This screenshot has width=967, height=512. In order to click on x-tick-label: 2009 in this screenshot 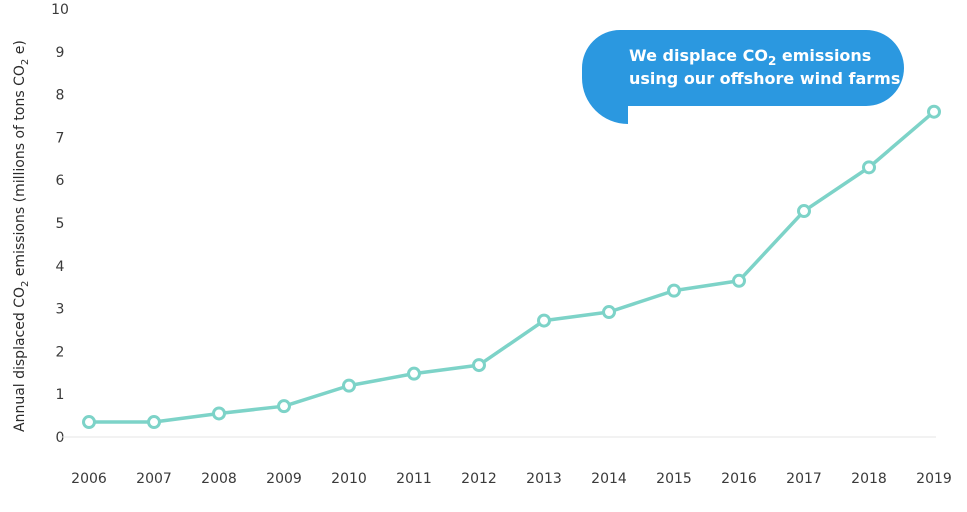, I will do `click(284, 479)`.